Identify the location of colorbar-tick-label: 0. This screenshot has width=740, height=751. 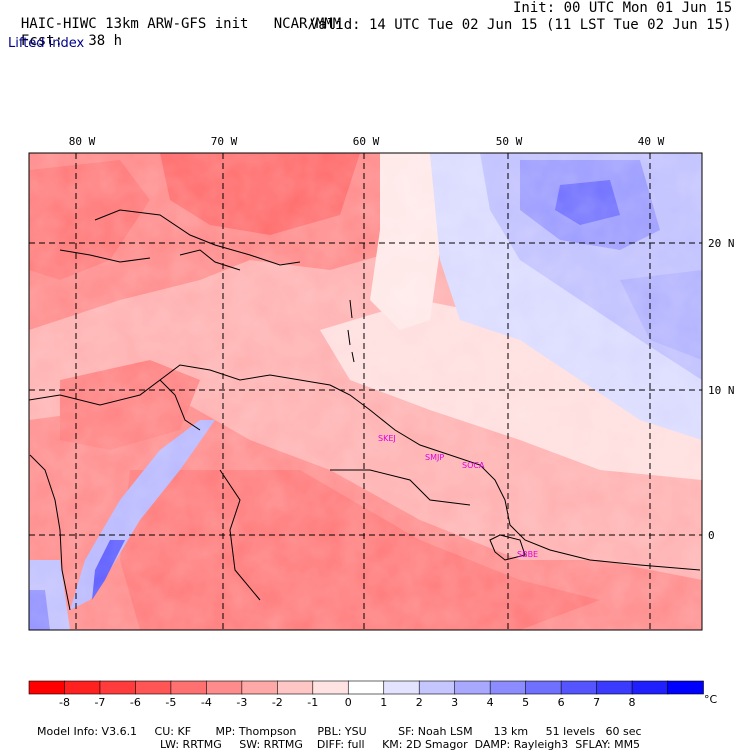
(348, 702).